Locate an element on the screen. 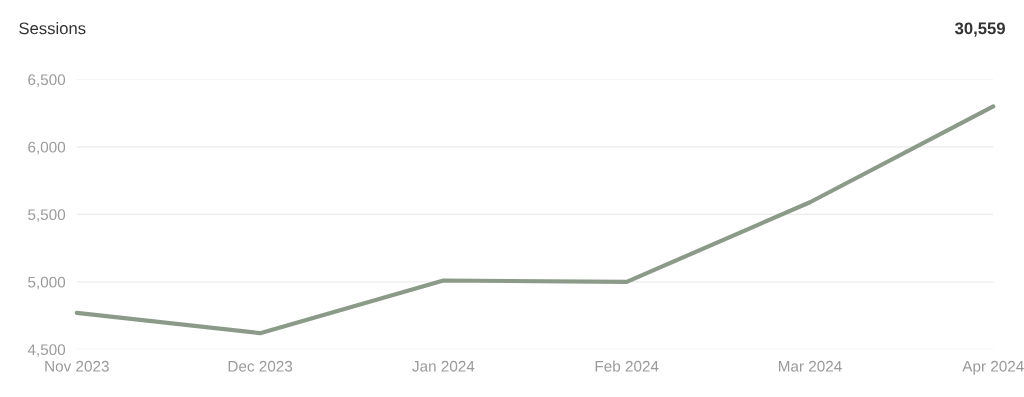 Image resolution: width=1024 pixels, height=397 pixels. y-tick-label: 6,000 is located at coordinates (47, 148).